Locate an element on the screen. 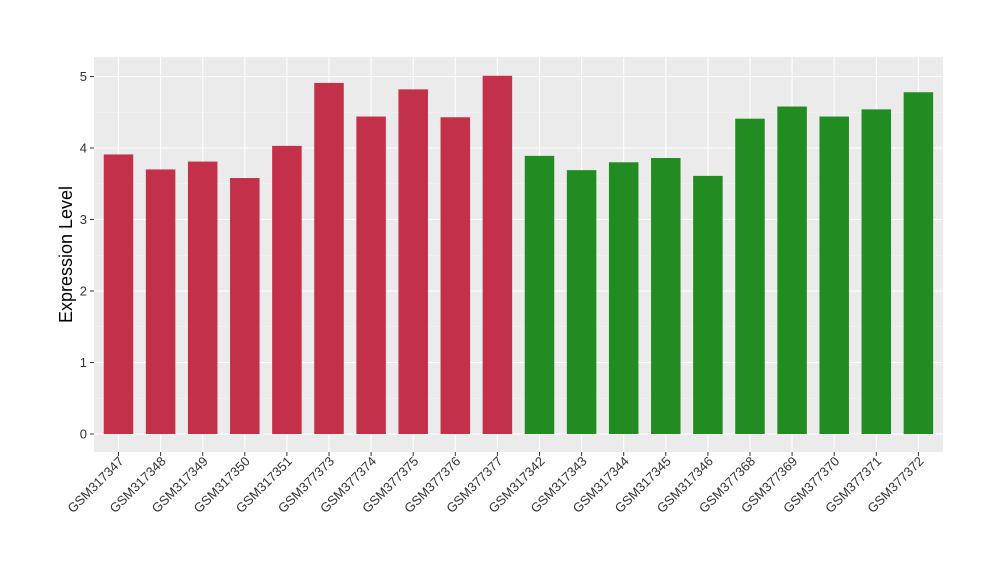 This screenshot has height=580, width=1000. bar-gsm377370 is located at coordinates (834, 275).